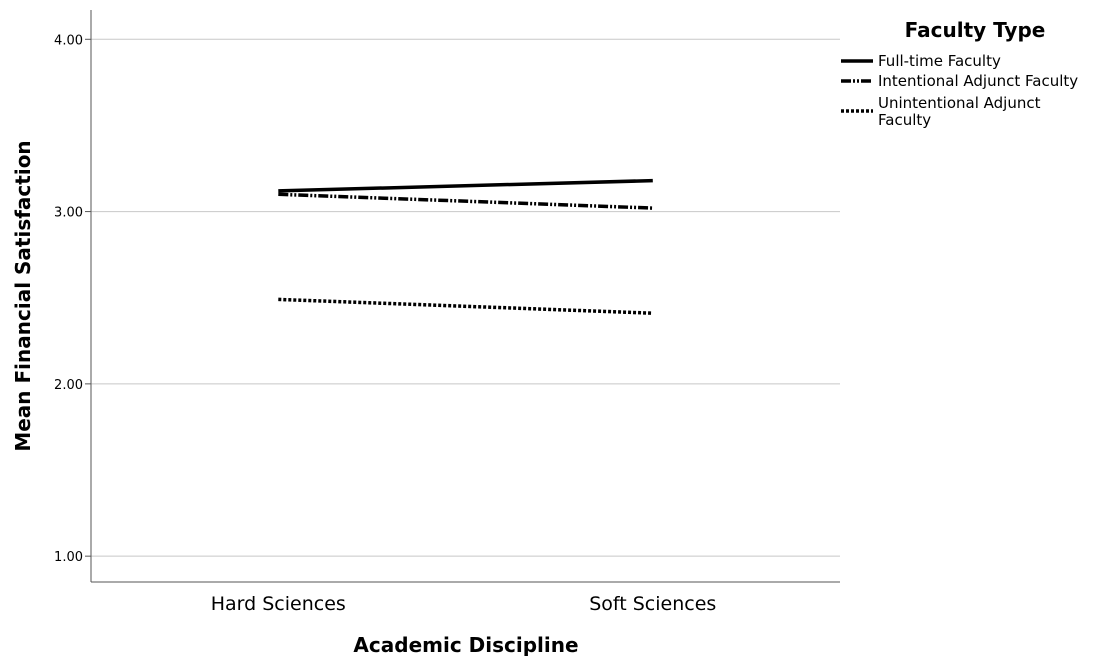 This screenshot has height=656, width=1107. What do you see at coordinates (978, 81) in the screenshot?
I see `legend-label-2: Intentional Adjunct Faculty` at bounding box center [978, 81].